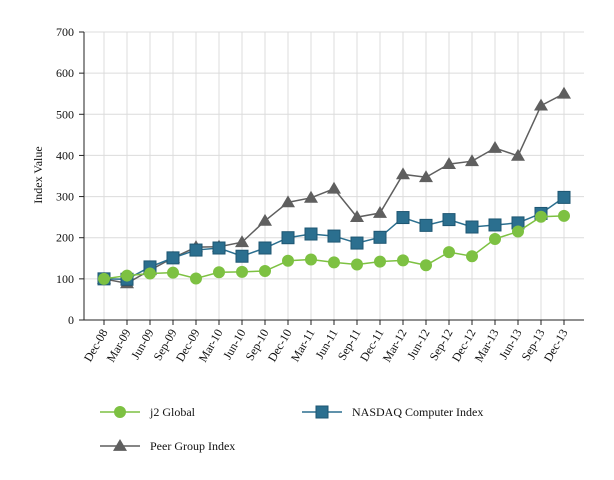 This screenshot has width=614, height=480. Describe the element at coordinates (65, 114) in the screenshot. I see `y-tick-label: 500` at that location.